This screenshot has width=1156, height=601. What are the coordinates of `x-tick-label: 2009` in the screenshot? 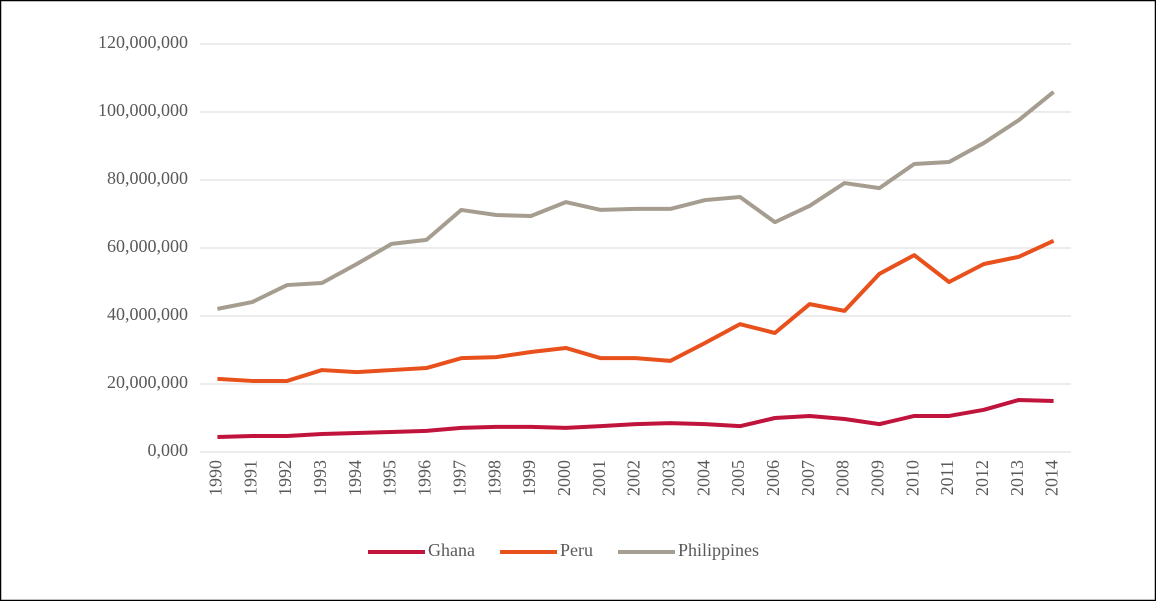 It's located at (878, 478).